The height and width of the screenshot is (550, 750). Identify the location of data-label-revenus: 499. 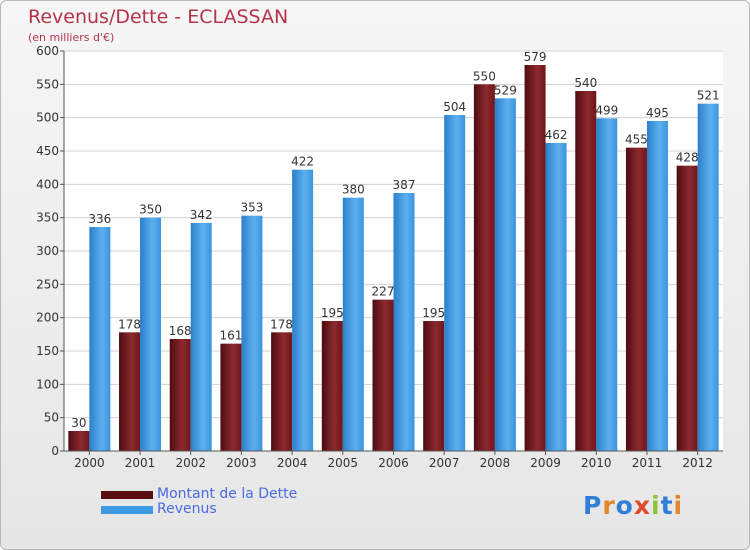
(606, 110).